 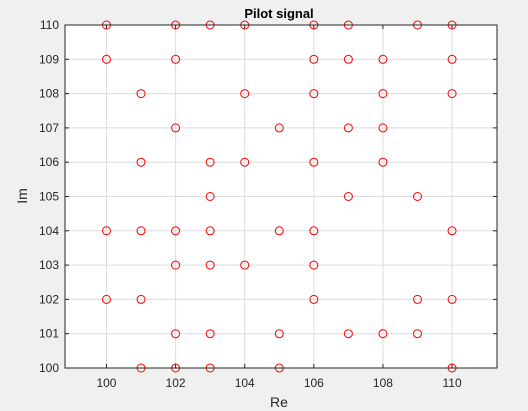 I want to click on x-axis-label: Re, so click(x=279, y=402).